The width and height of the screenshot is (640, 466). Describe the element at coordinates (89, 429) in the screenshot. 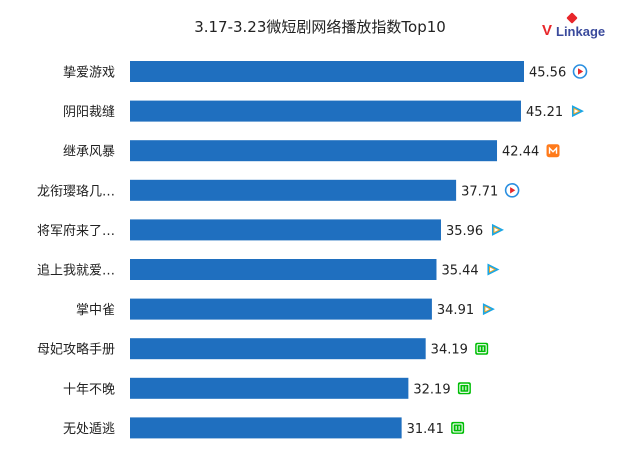

I see `category-label: 无处遁逃` at that location.